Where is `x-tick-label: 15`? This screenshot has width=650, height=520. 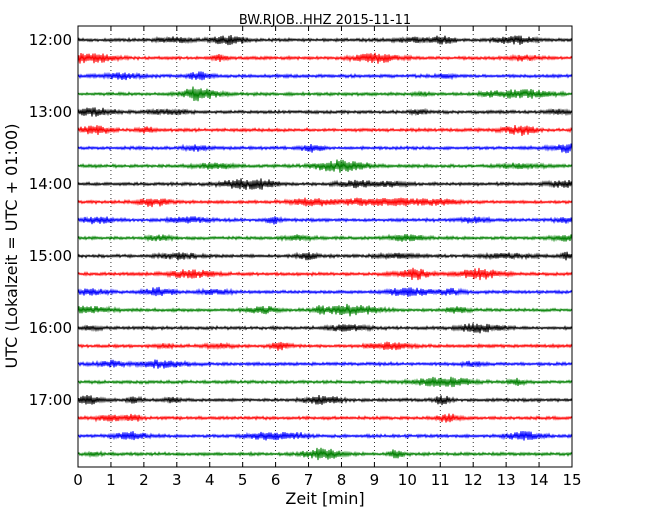 x-tick-label: 15 is located at coordinates (571, 480).